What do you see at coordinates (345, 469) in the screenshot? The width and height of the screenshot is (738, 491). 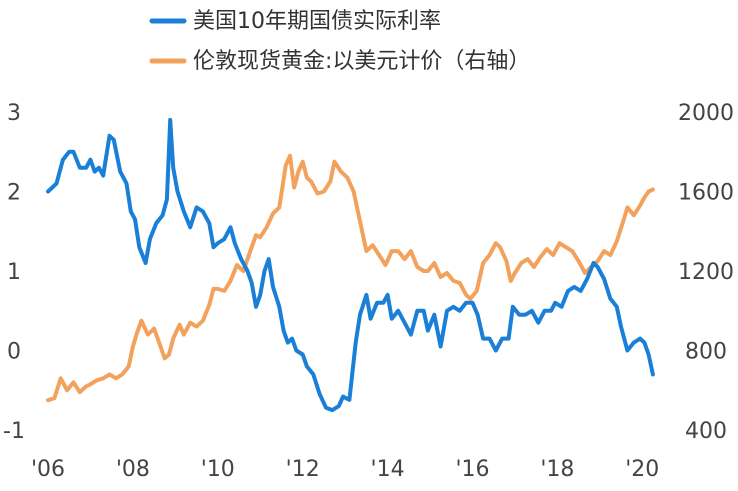 I see `x-axis: '06 '08 '10 '12 '14 '16 '18 '20` at bounding box center [345, 469].